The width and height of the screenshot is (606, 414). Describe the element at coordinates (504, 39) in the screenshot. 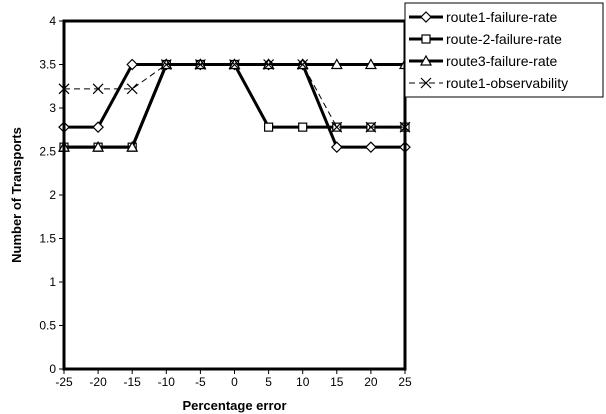

I see `legend-label: route-2-failure-rate` at that location.